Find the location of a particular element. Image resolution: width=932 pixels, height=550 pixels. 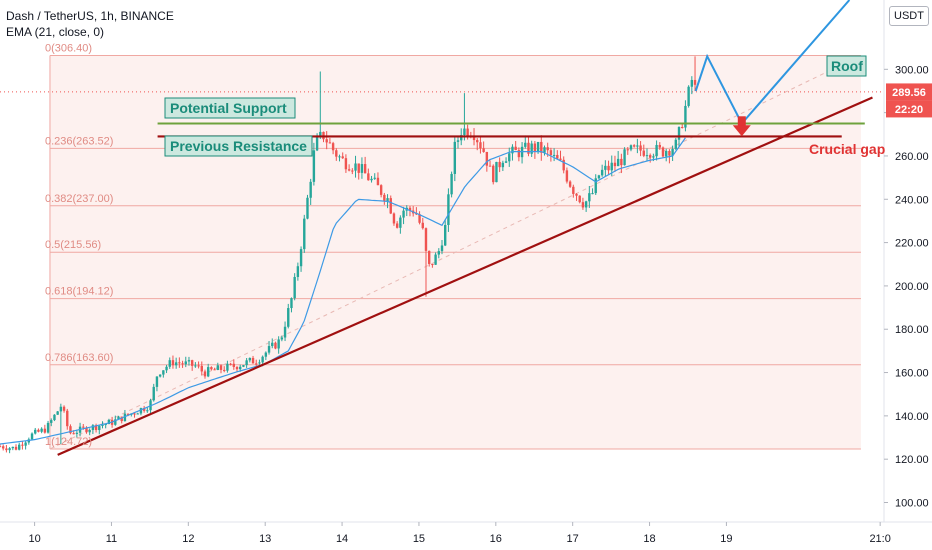

countdown-badge: 22:20 is located at coordinates (909, 109).